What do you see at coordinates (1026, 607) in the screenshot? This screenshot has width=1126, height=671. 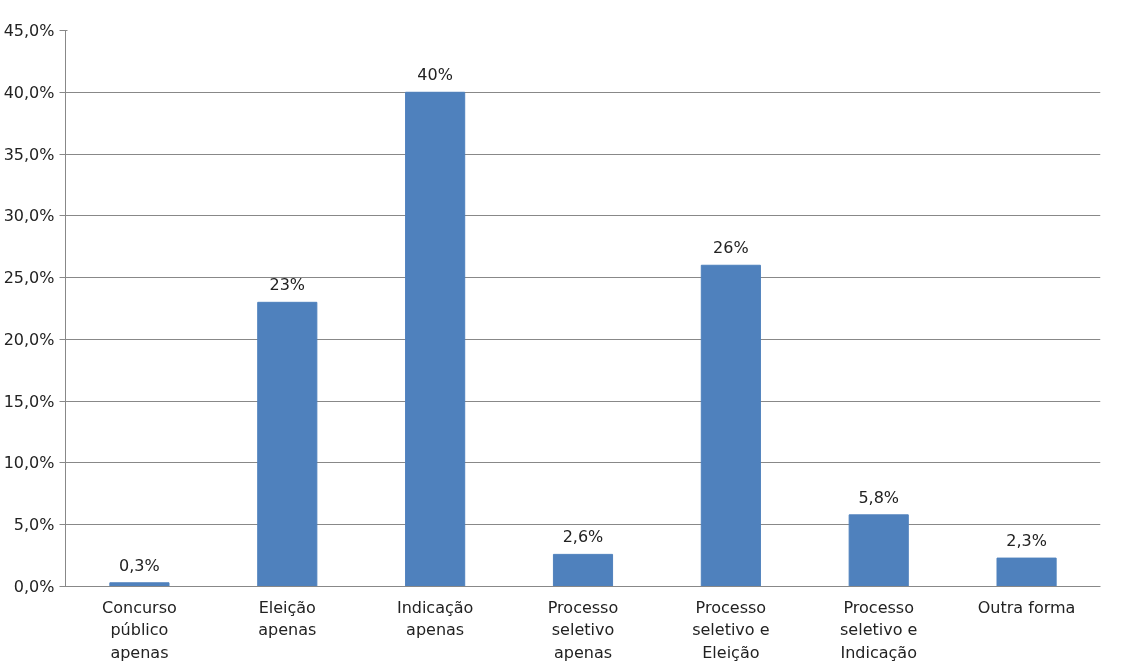 I see `x-tick-label: Outra forma` at bounding box center [1026, 607].